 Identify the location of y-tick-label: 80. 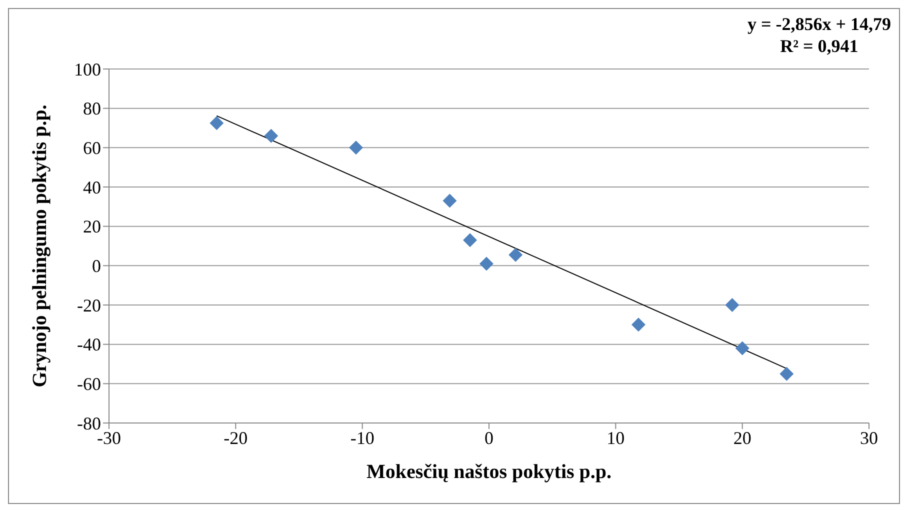
(92, 108).